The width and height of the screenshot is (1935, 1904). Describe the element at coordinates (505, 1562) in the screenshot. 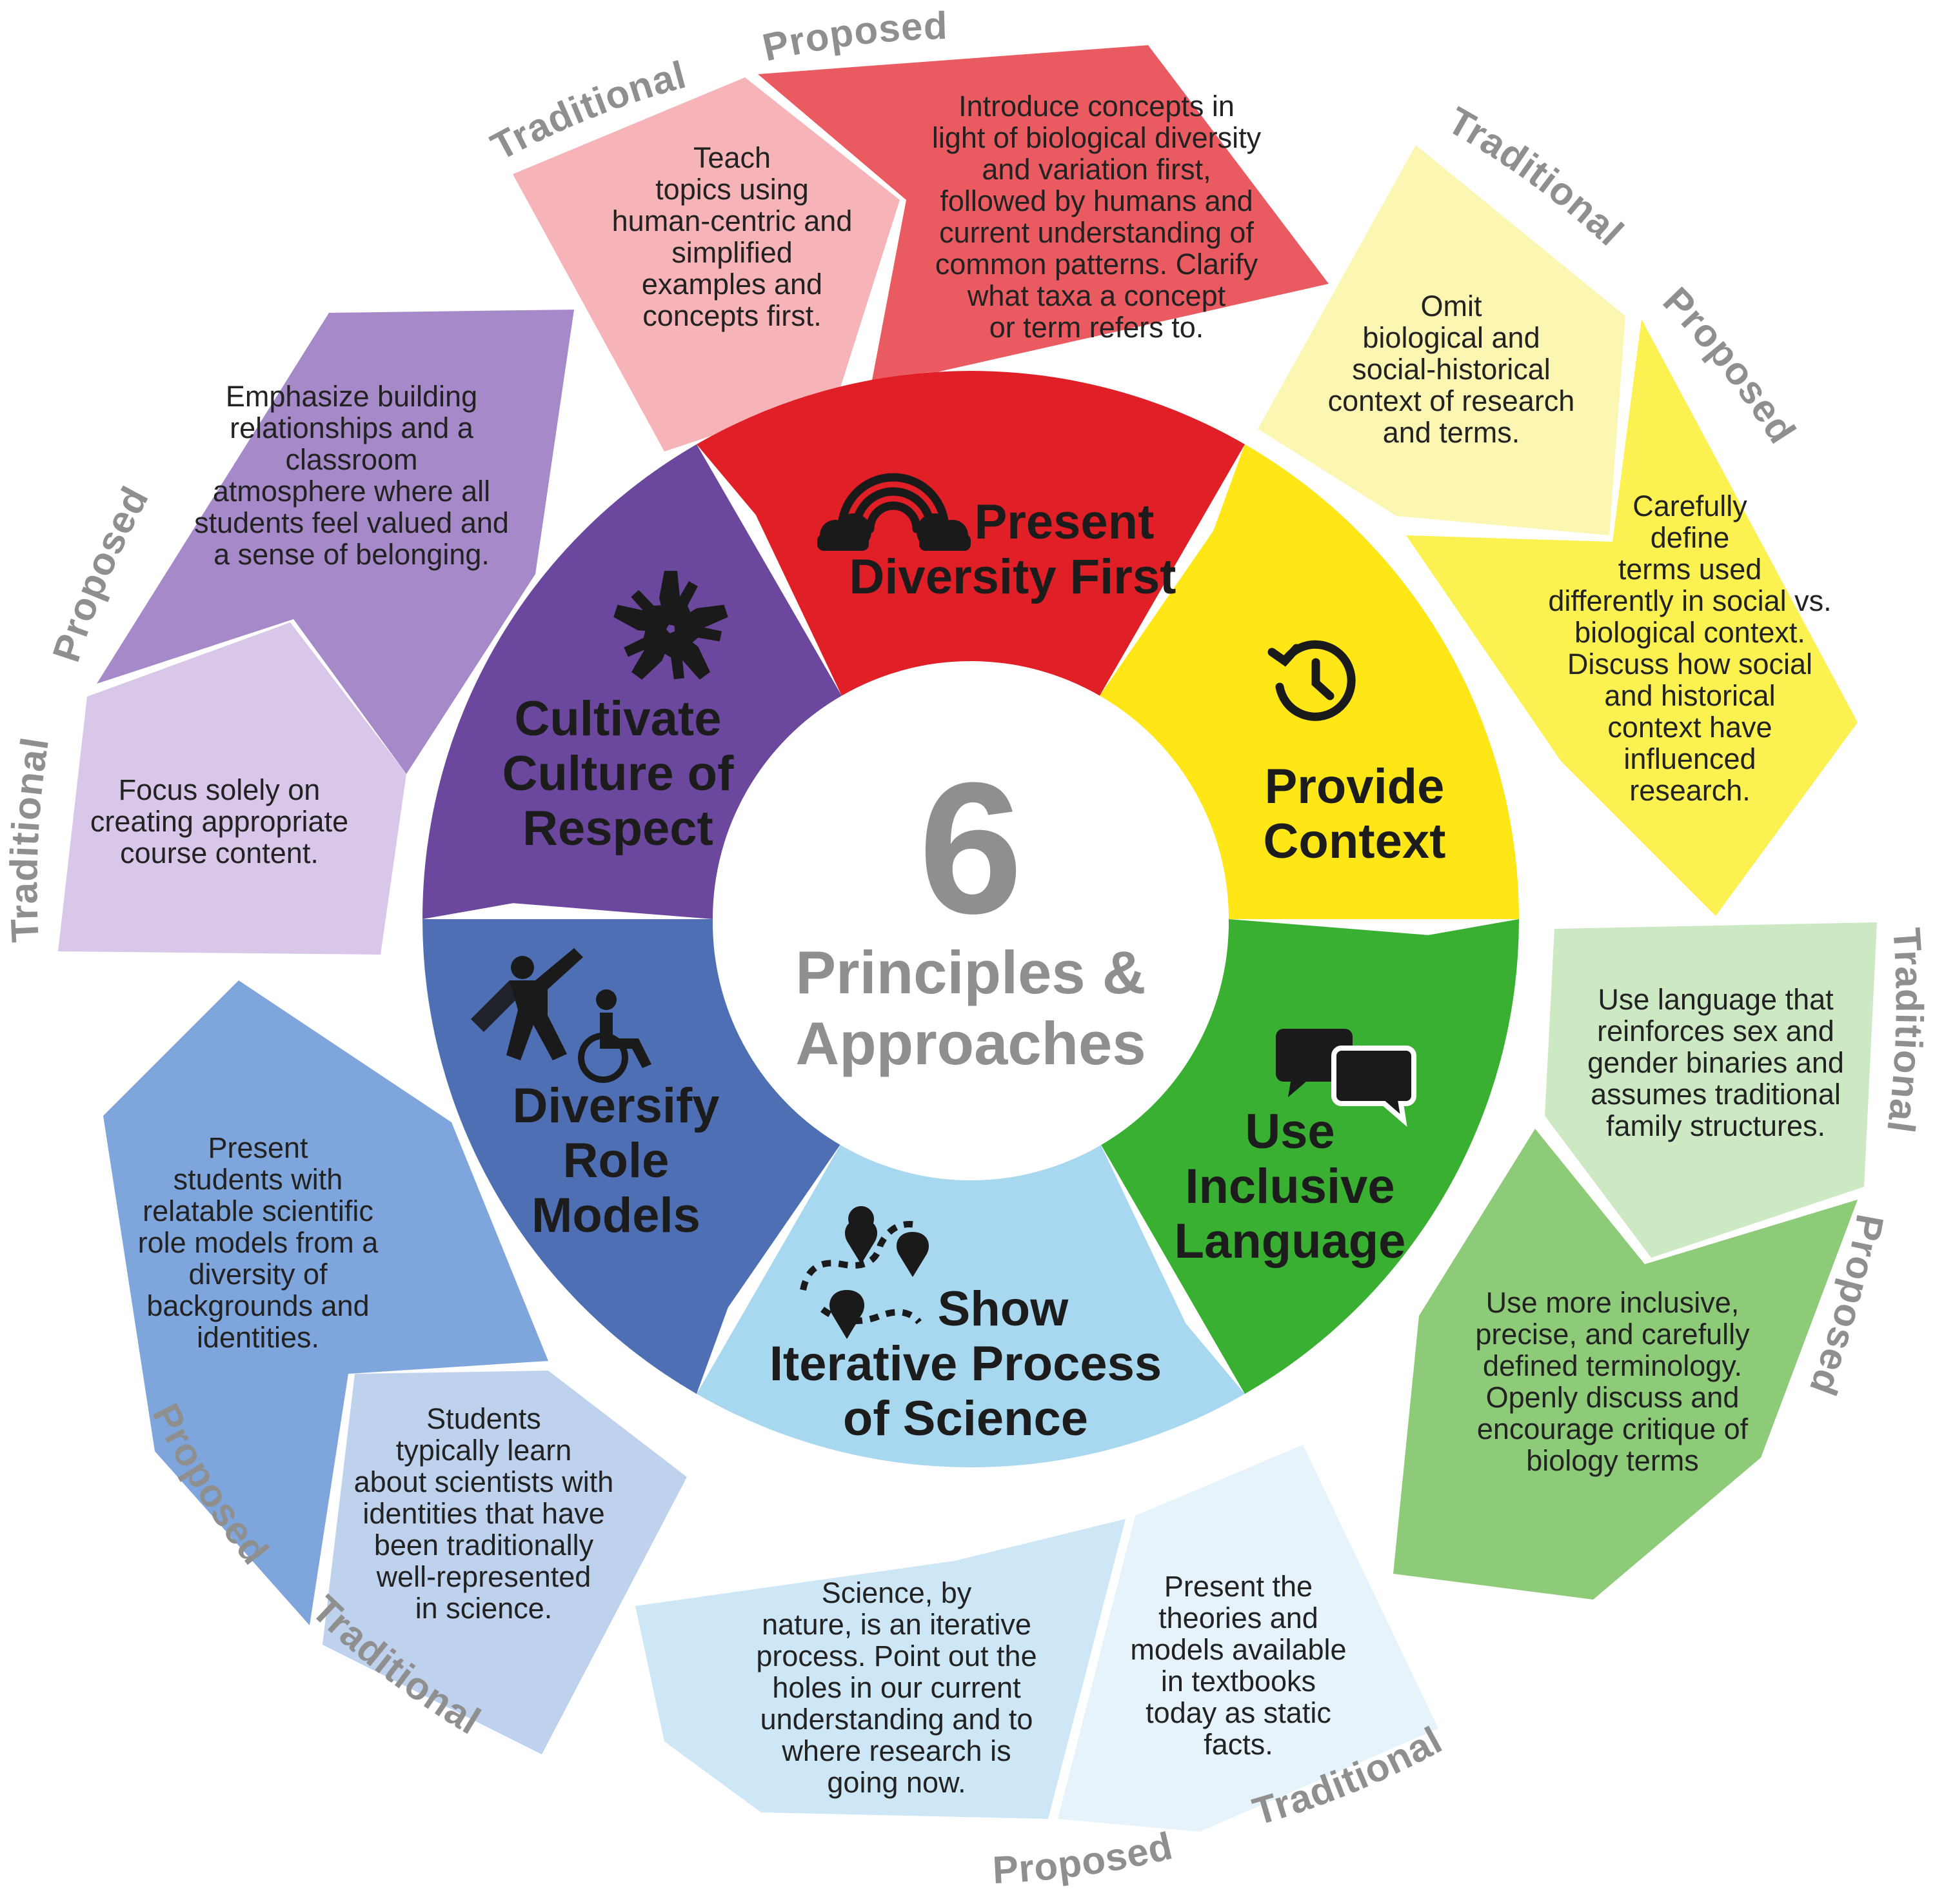

I see `diversify-role-models-traditional-block` at that location.